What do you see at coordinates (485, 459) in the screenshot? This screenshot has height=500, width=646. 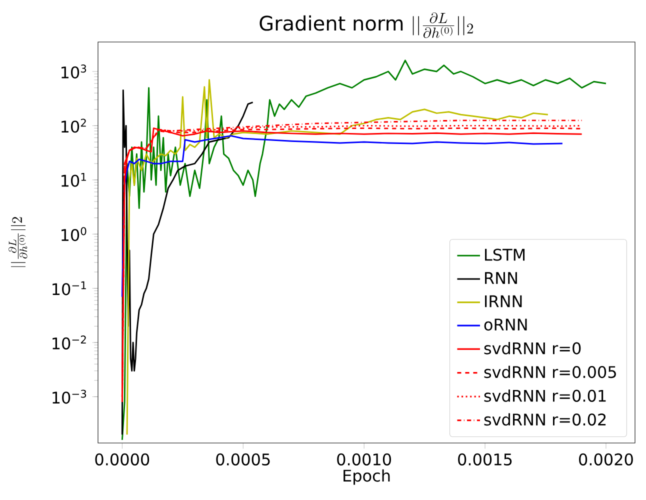 I see `x-tick-label: 0.0015` at bounding box center [485, 459].